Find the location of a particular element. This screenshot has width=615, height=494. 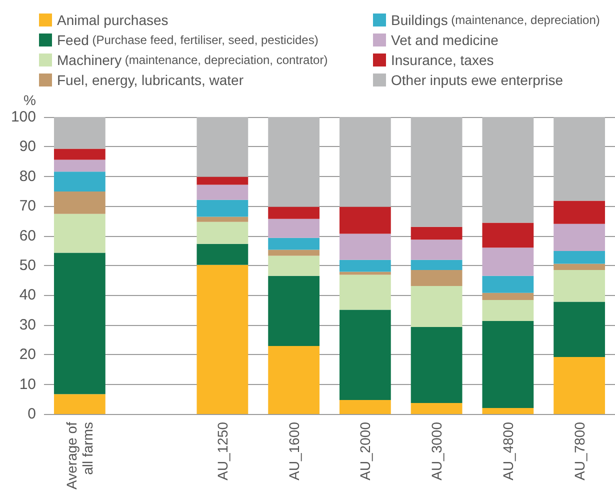

x-tick-label: AU_1600 is located at coordinates (294, 451).